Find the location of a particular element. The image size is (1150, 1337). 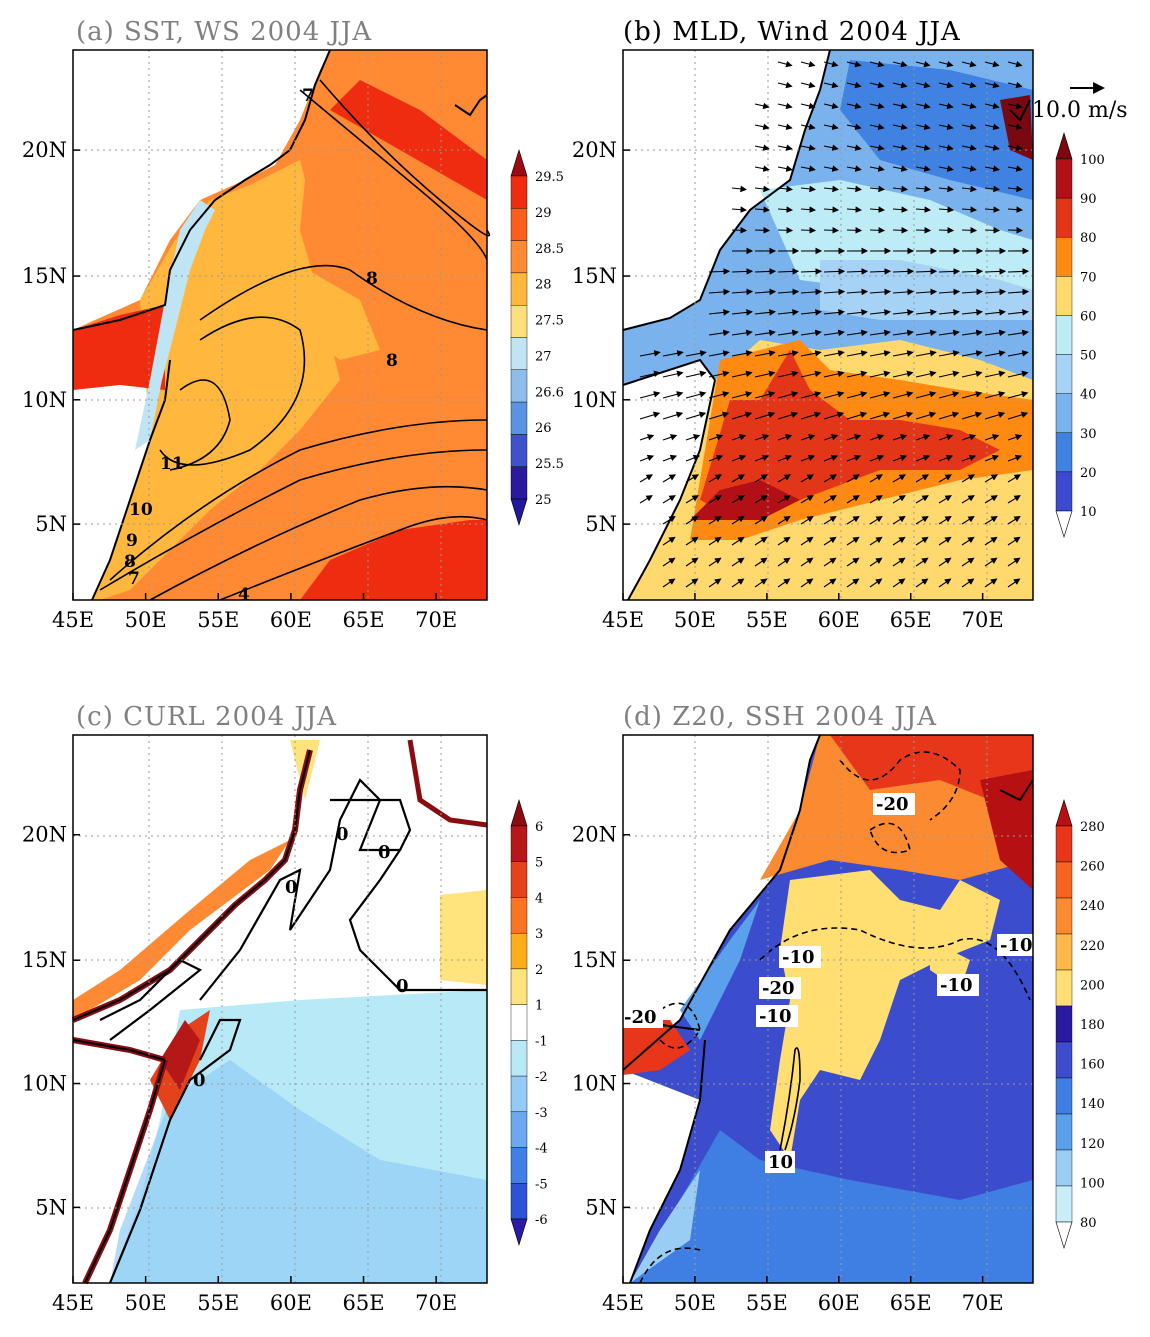

colorbar-tick-label: 20 is located at coordinates (1088, 473).